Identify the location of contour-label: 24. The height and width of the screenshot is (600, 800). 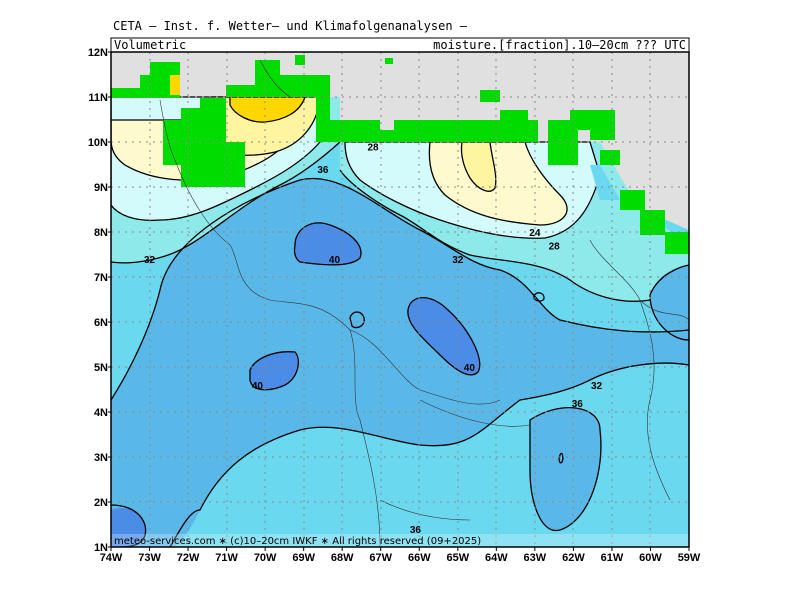
(535, 233).